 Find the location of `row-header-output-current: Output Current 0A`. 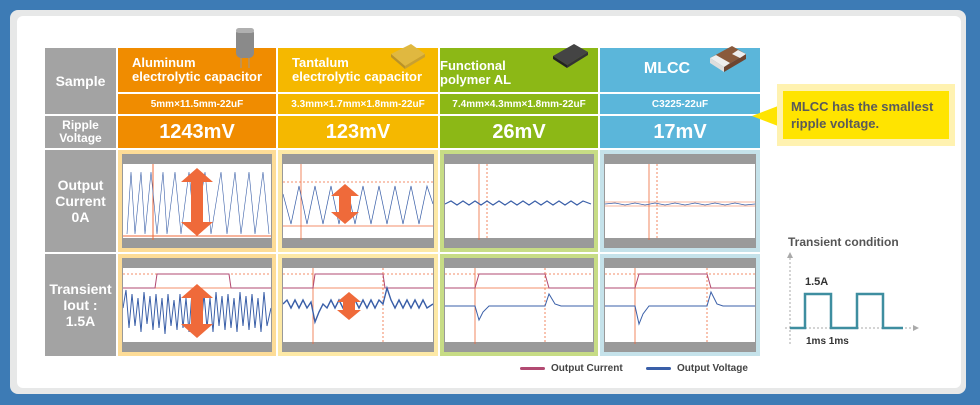

row-header-output-current: Output Current 0A is located at coordinates (80, 201).